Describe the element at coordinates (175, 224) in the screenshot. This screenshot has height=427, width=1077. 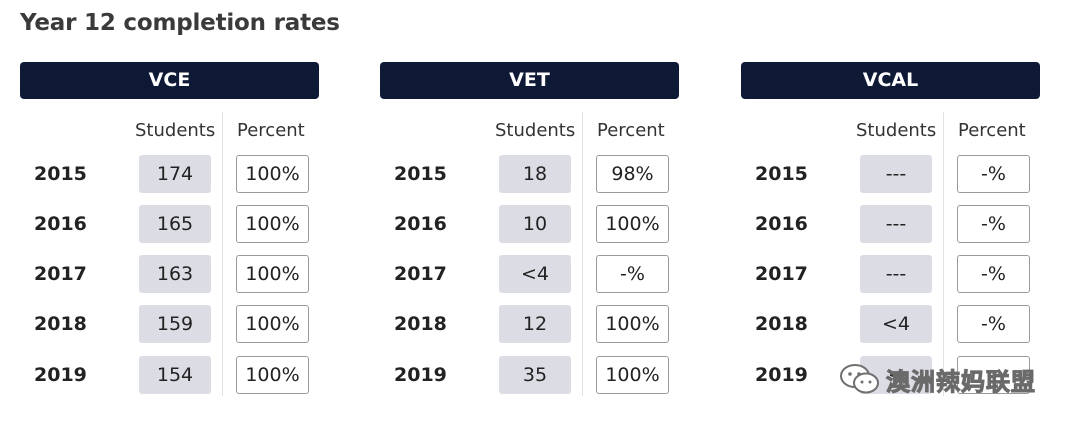
I see `students-value: 165` at that location.